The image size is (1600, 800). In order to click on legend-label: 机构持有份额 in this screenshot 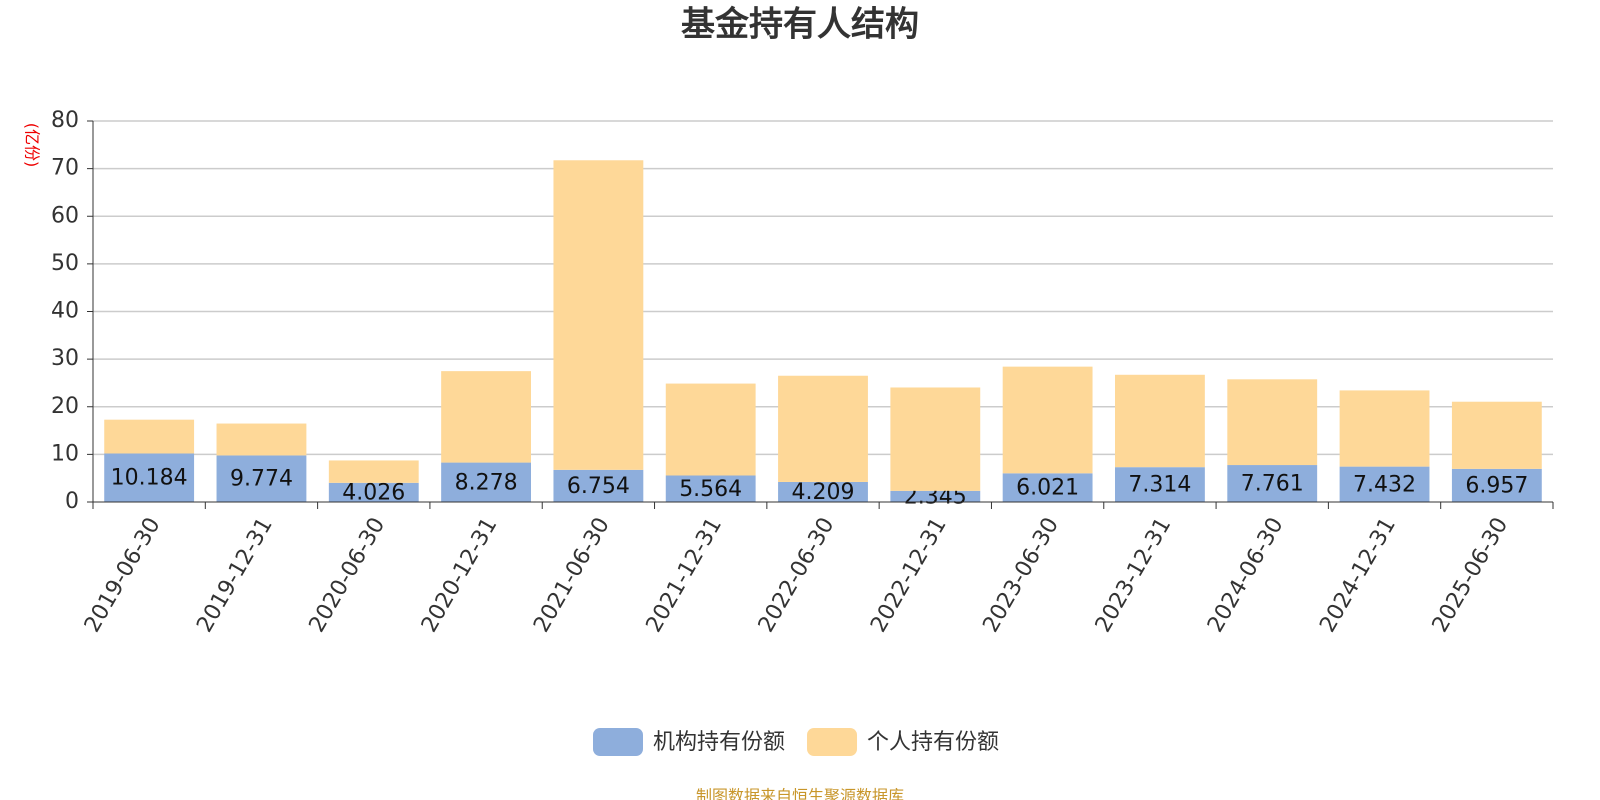, I will do `click(719, 742)`.